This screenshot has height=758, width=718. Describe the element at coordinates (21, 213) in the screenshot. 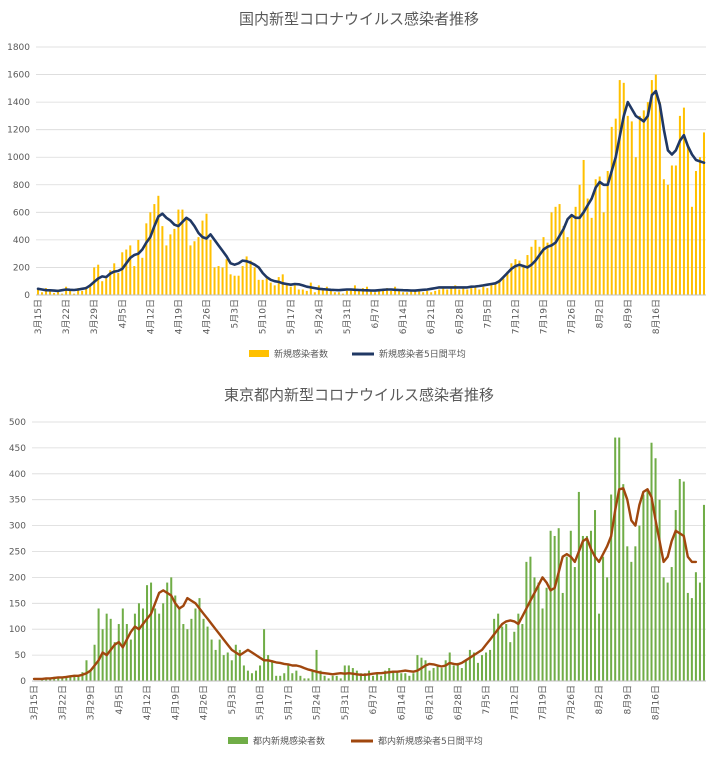

I see `y-tick-label: 600` at that location.